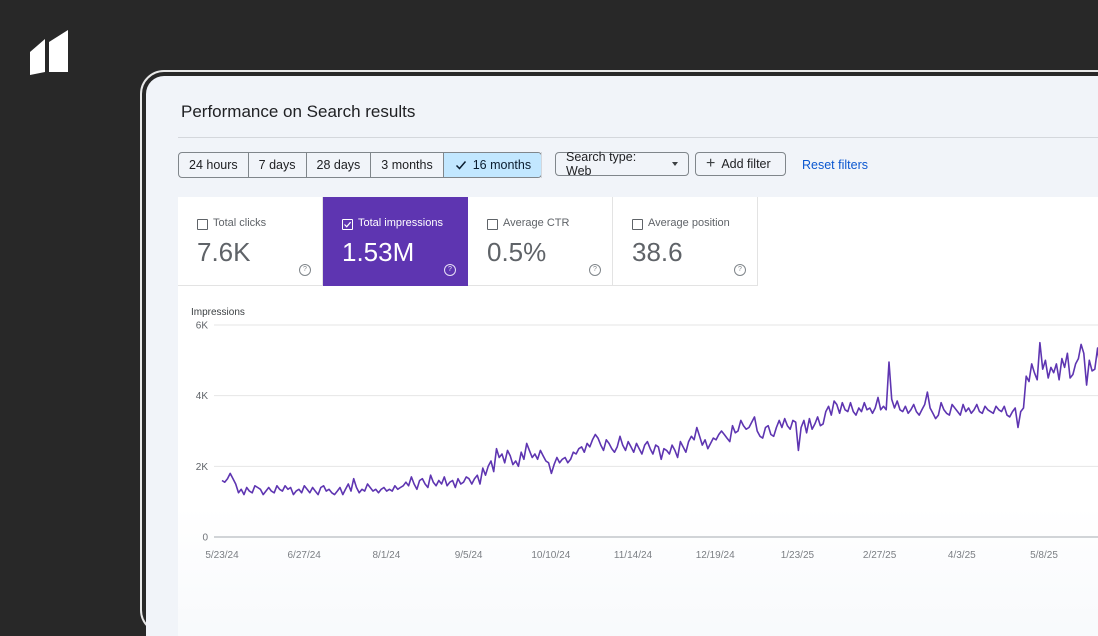 The width and height of the screenshot is (1098, 636). Describe the element at coordinates (460, 165) in the screenshot. I see `check-icon` at that location.